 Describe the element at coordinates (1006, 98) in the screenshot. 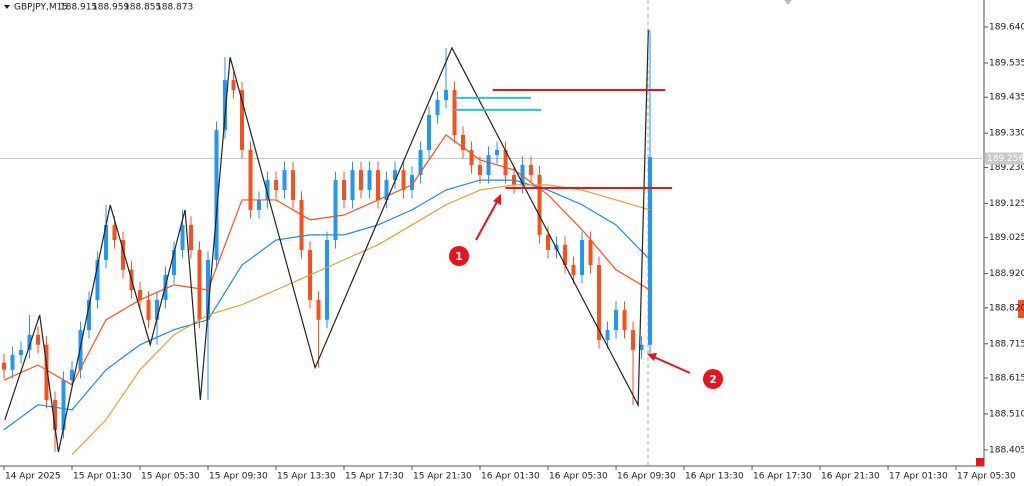

I see `y-tick-label: 189.435` at that location.